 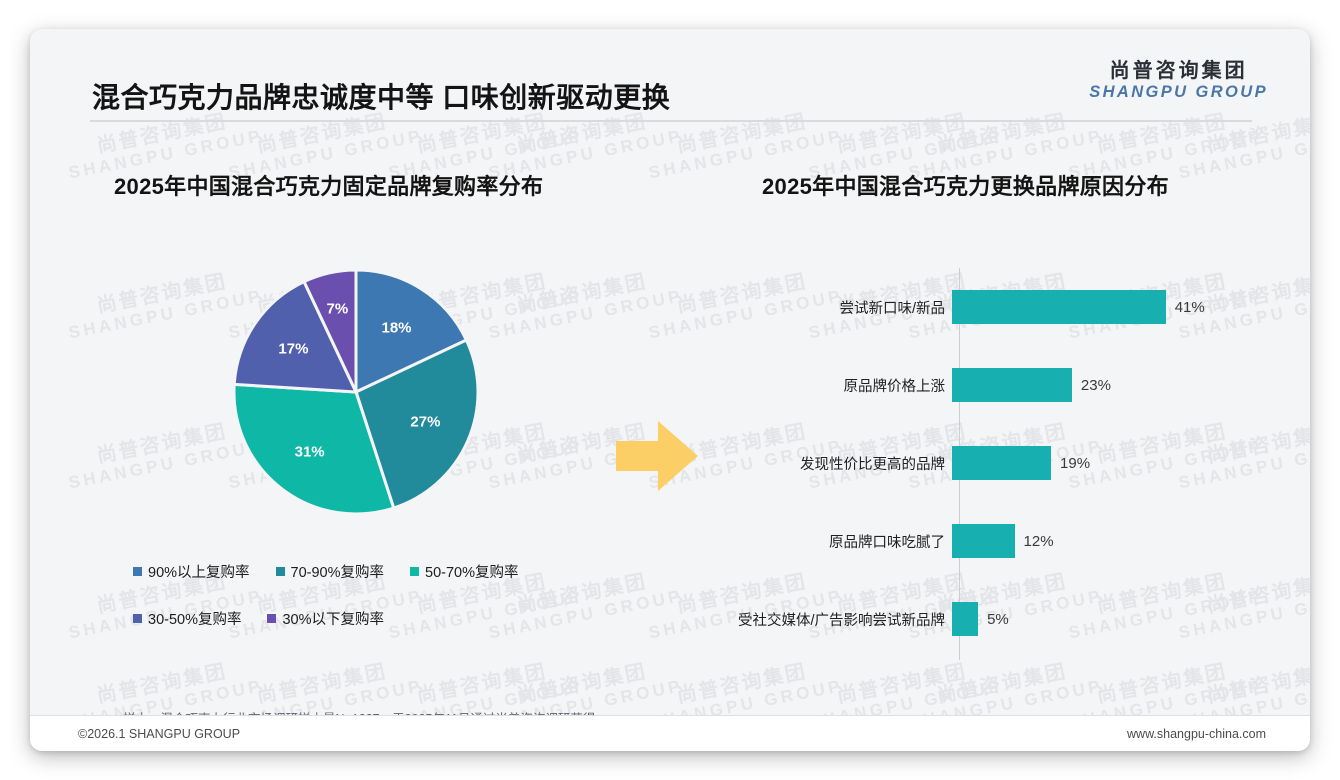 I want to click on pie-legend-item: 90%以上复购率, so click(x=191, y=571).